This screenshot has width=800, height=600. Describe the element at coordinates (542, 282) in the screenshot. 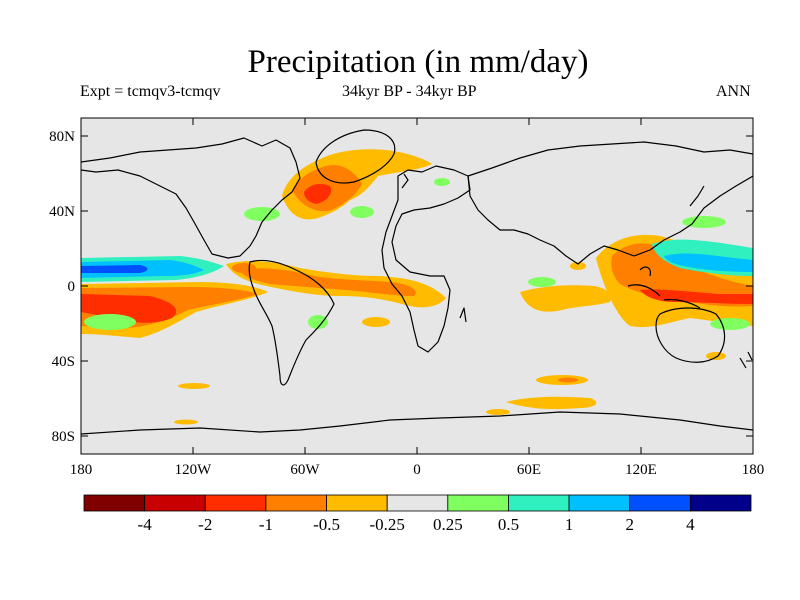

I see `indian-ocean-positive-region` at that location.